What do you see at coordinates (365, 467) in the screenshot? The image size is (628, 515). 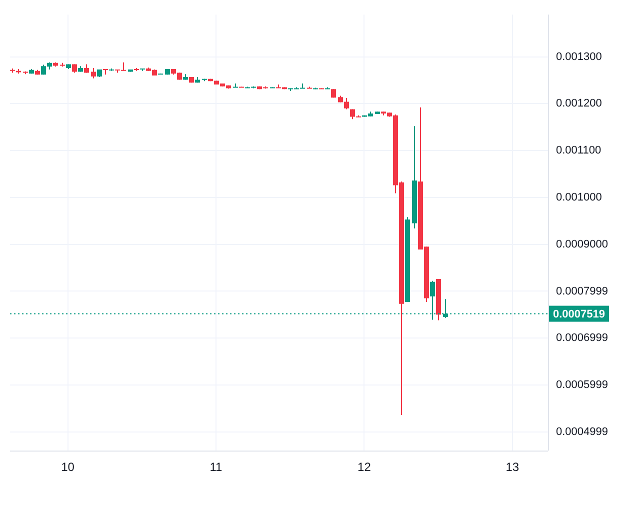 I see `x-tick-label: 12` at bounding box center [365, 467].